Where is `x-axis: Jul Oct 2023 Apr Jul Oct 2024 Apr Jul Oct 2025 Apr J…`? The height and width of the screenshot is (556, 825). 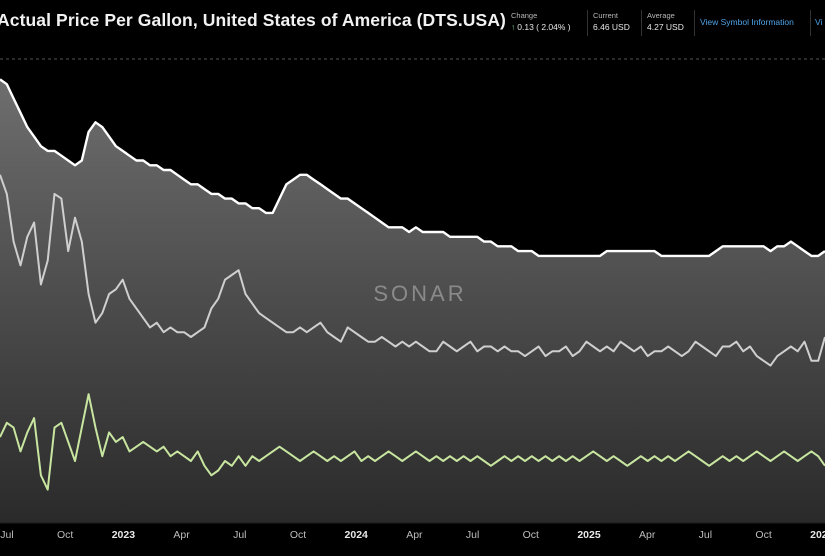 x-axis: Jul Oct 2023 Apr Jul Oct 2024 Apr Jul Oct 2025 Apr J… is located at coordinates (412, 535).